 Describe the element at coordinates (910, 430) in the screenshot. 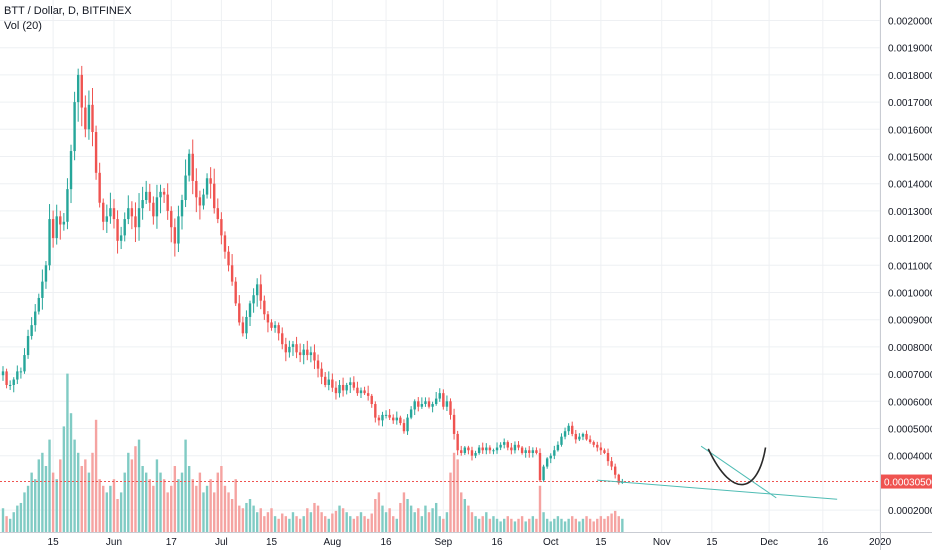

I see `y-tick-label: 0.00050000` at that location.